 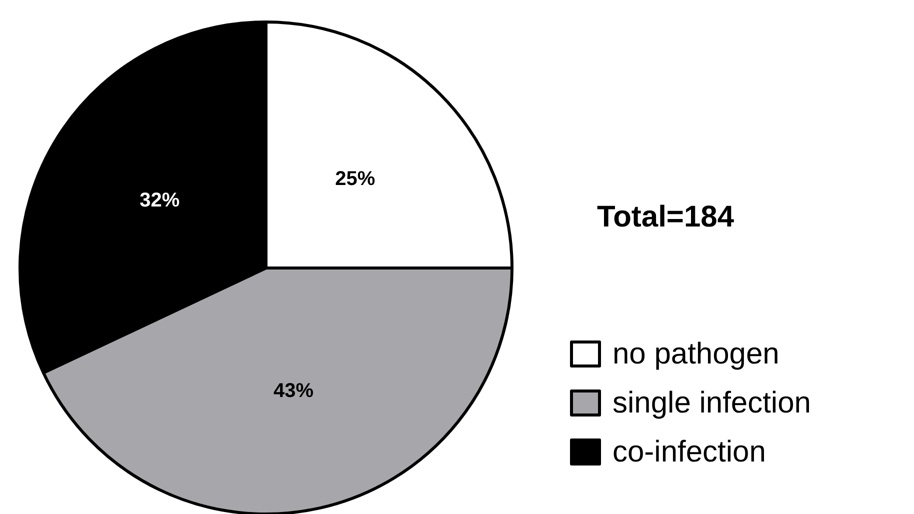 What do you see at coordinates (355, 179) in the screenshot?
I see `data-label: 25%` at bounding box center [355, 179].